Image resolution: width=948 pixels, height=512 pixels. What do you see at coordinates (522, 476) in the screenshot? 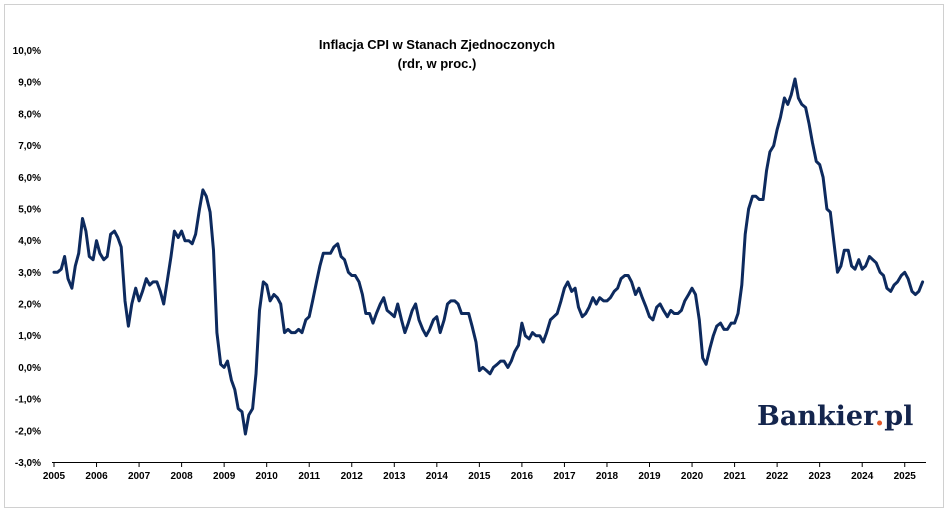
I see `x-tick-label: 2016` at bounding box center [522, 476].